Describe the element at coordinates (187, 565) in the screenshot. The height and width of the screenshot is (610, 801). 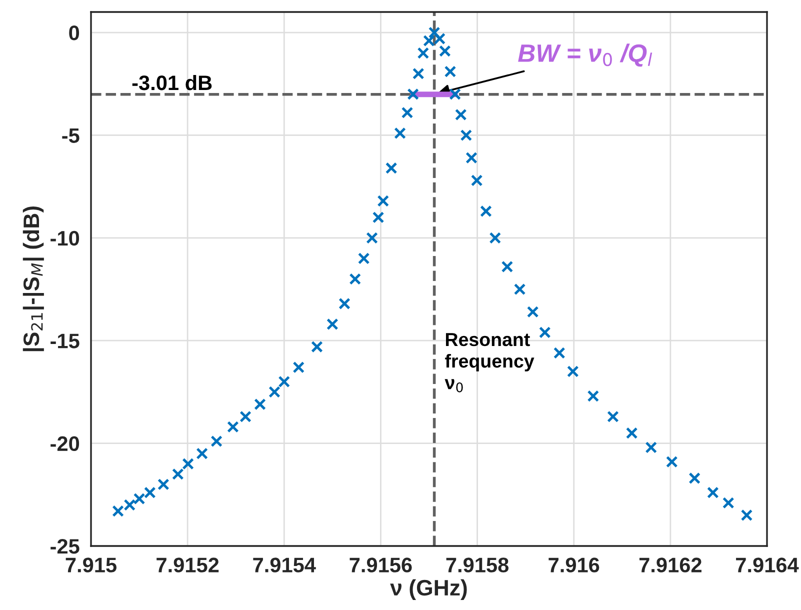
I see `x-tick-label: 7.9152` at that location.